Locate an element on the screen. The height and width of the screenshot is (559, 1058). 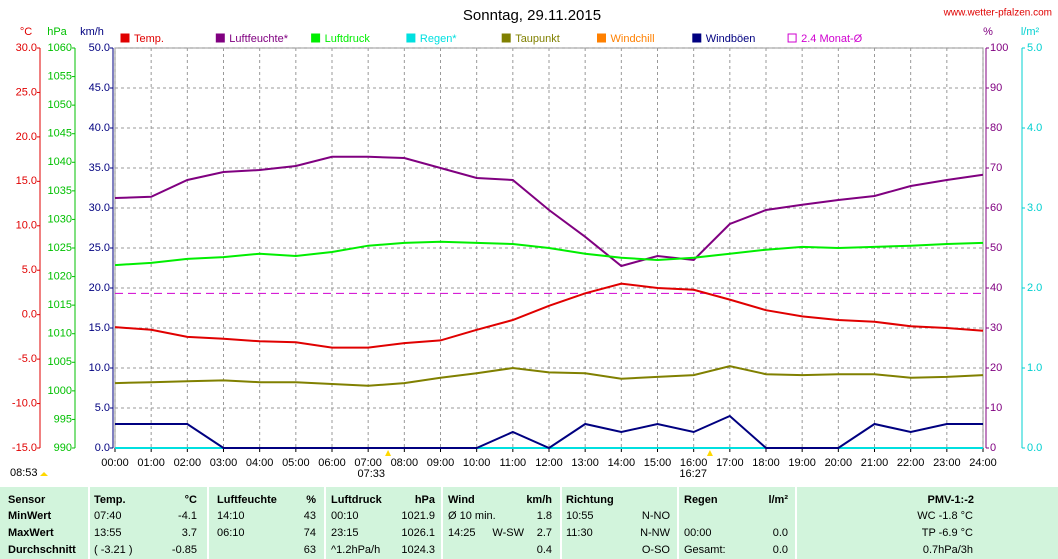
table-cell: Sensor is located at coordinates (27, 500).